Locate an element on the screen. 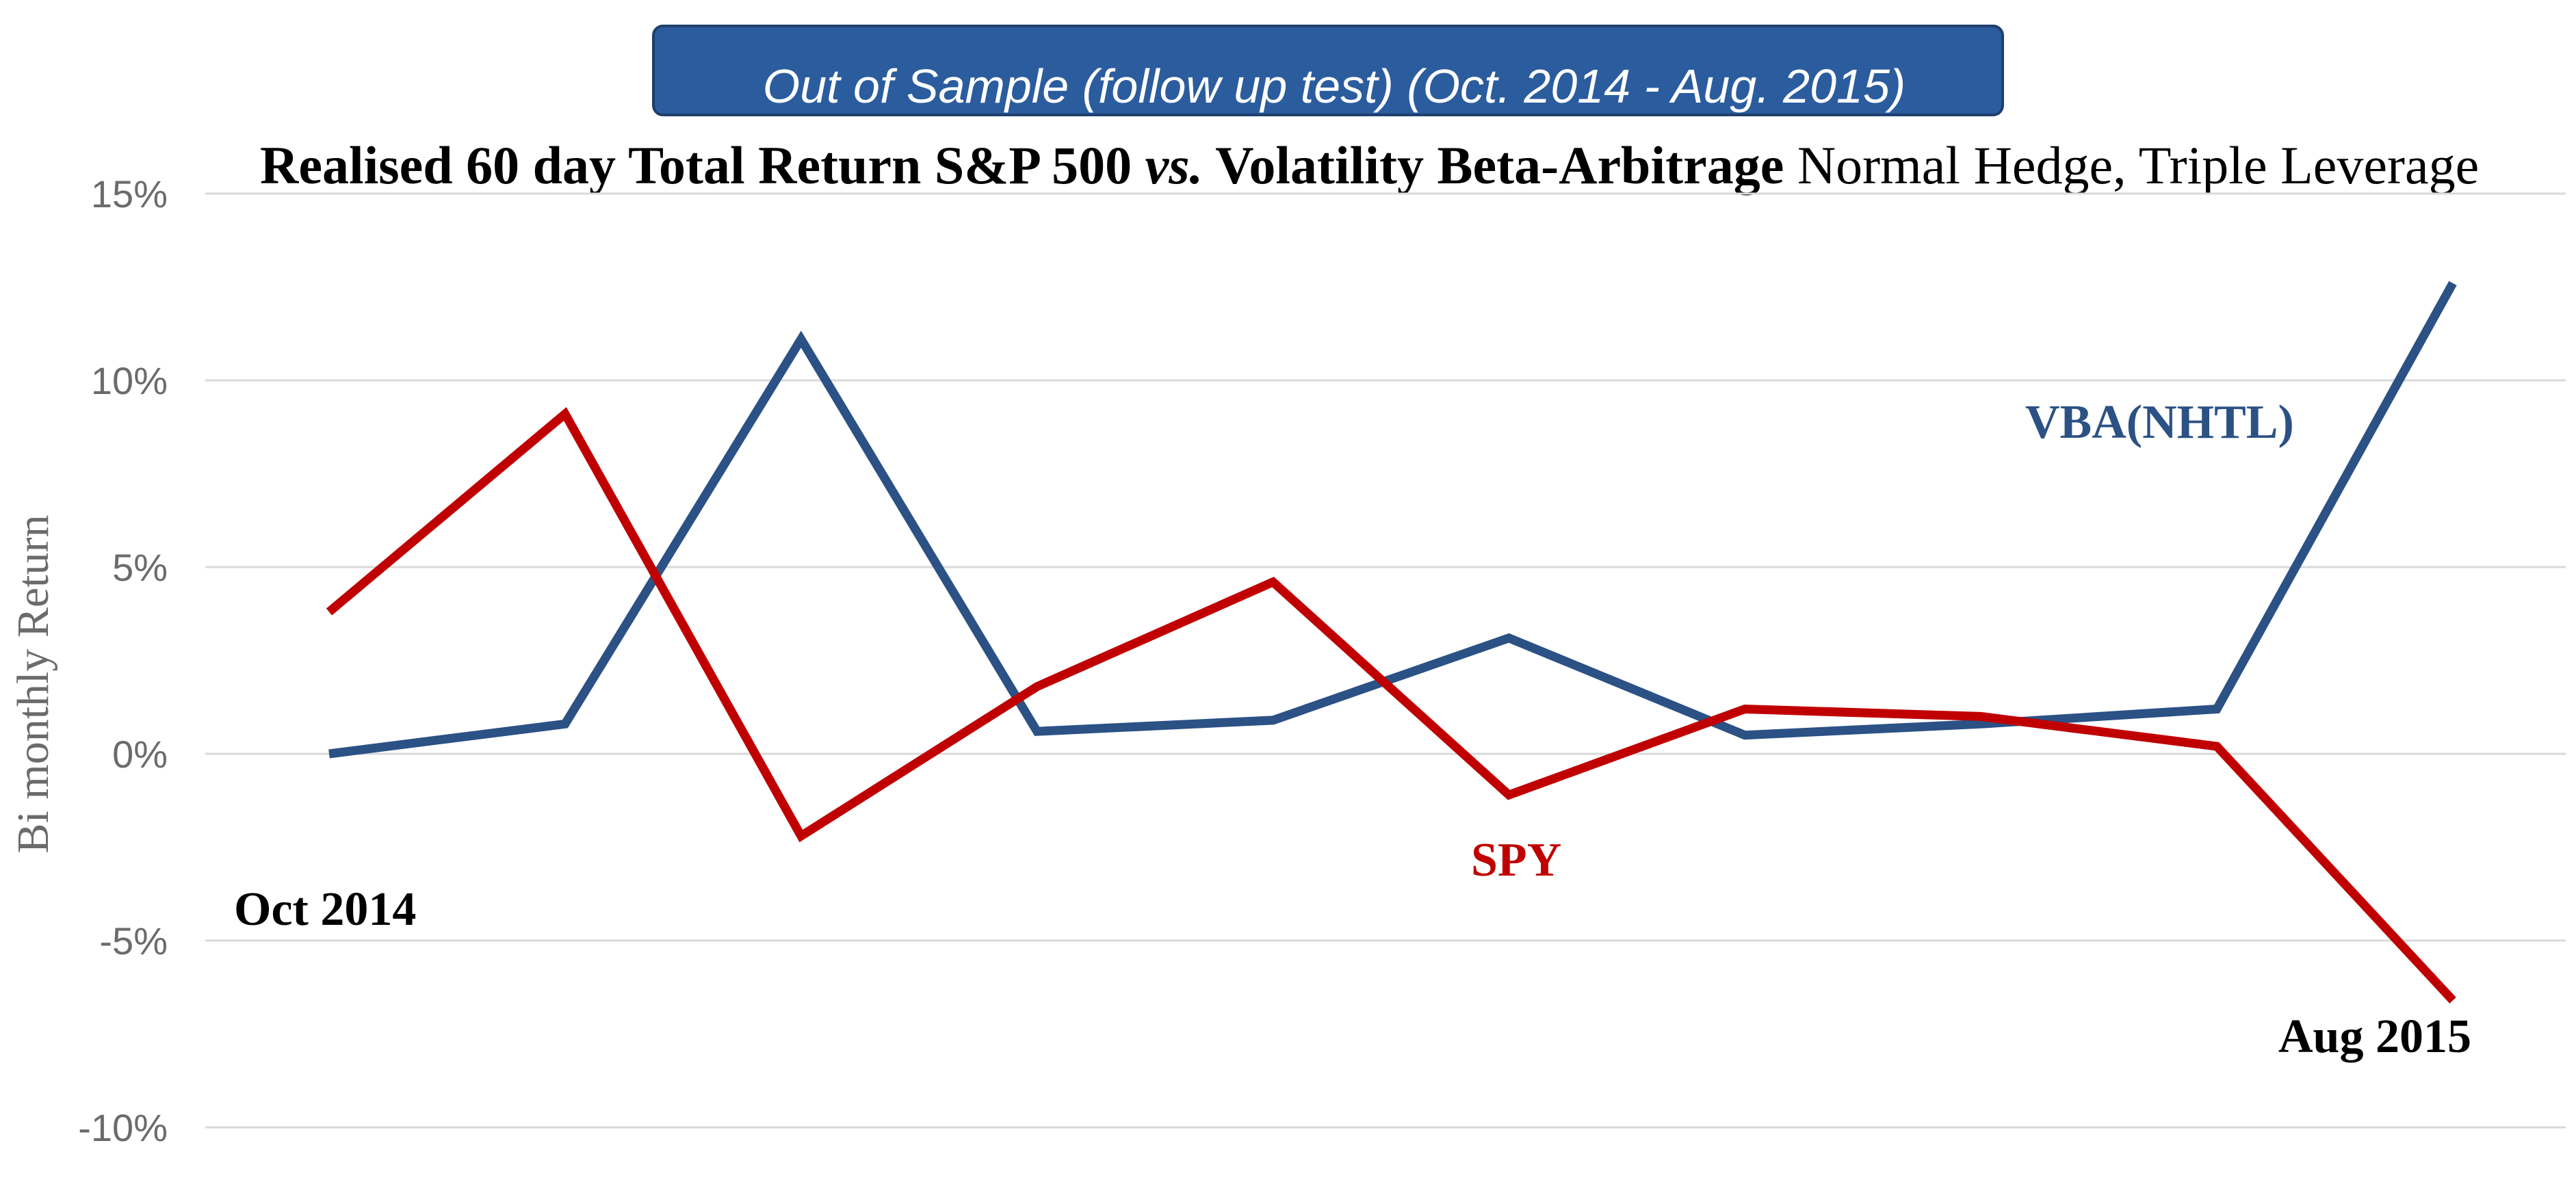  y-tick-label: 15% is located at coordinates (129, 193).